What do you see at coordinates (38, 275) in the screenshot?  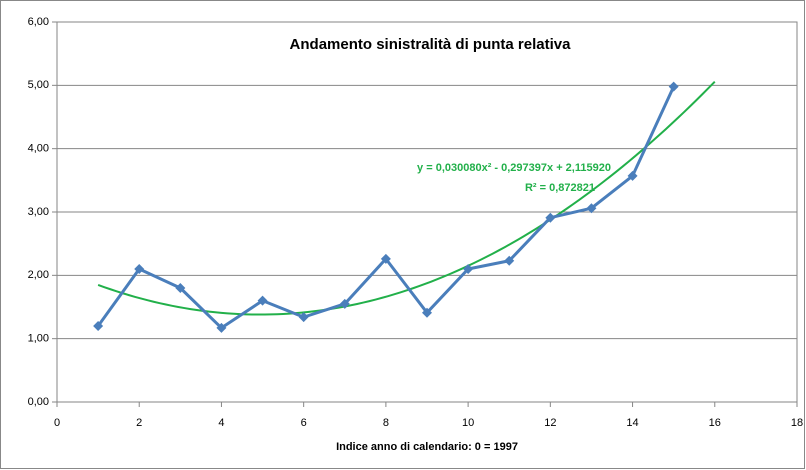 I see `y-tick-label: 2,00` at bounding box center [38, 275].